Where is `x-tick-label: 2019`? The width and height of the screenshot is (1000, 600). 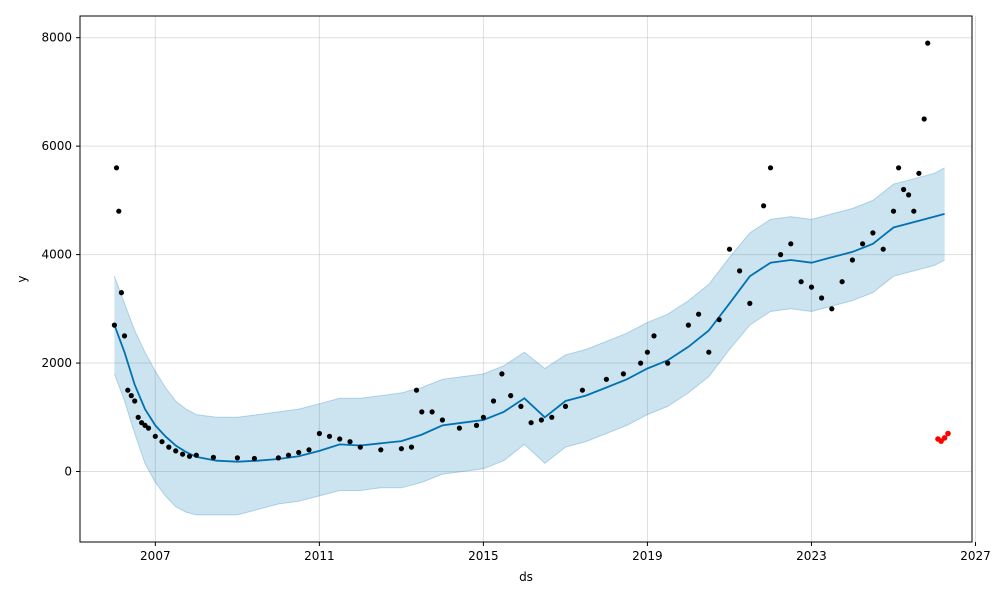
x-tick-label: 2019 is located at coordinates (647, 556).